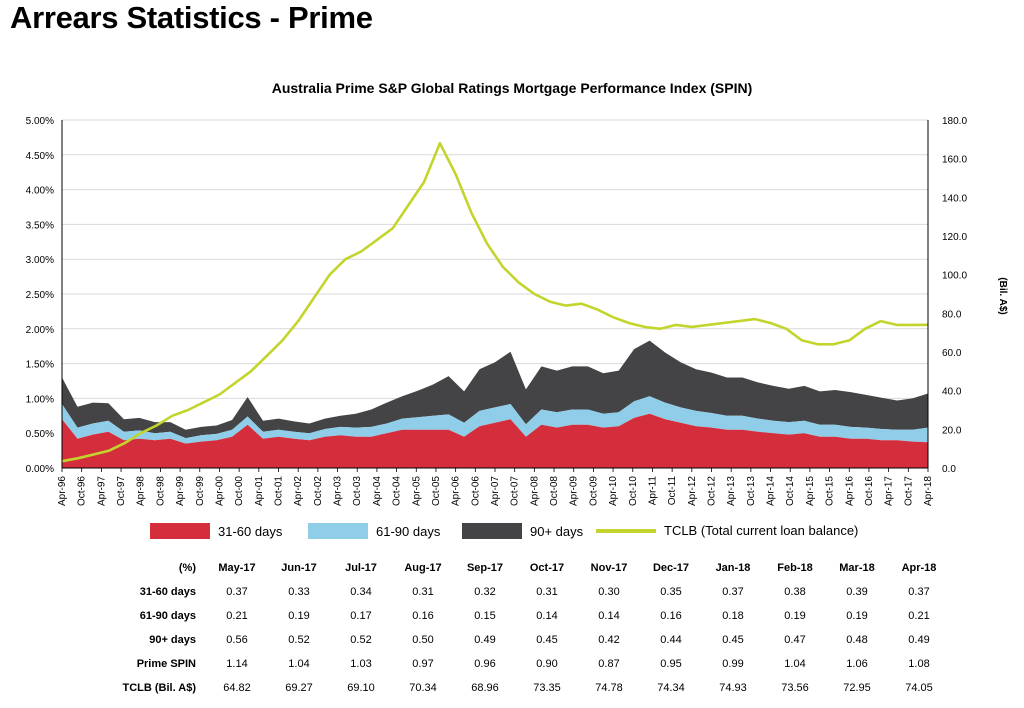 The width and height of the screenshot is (1024, 708). What do you see at coordinates (557, 531) in the screenshot?
I see `legend-label-90plus: 90+ days` at bounding box center [557, 531].